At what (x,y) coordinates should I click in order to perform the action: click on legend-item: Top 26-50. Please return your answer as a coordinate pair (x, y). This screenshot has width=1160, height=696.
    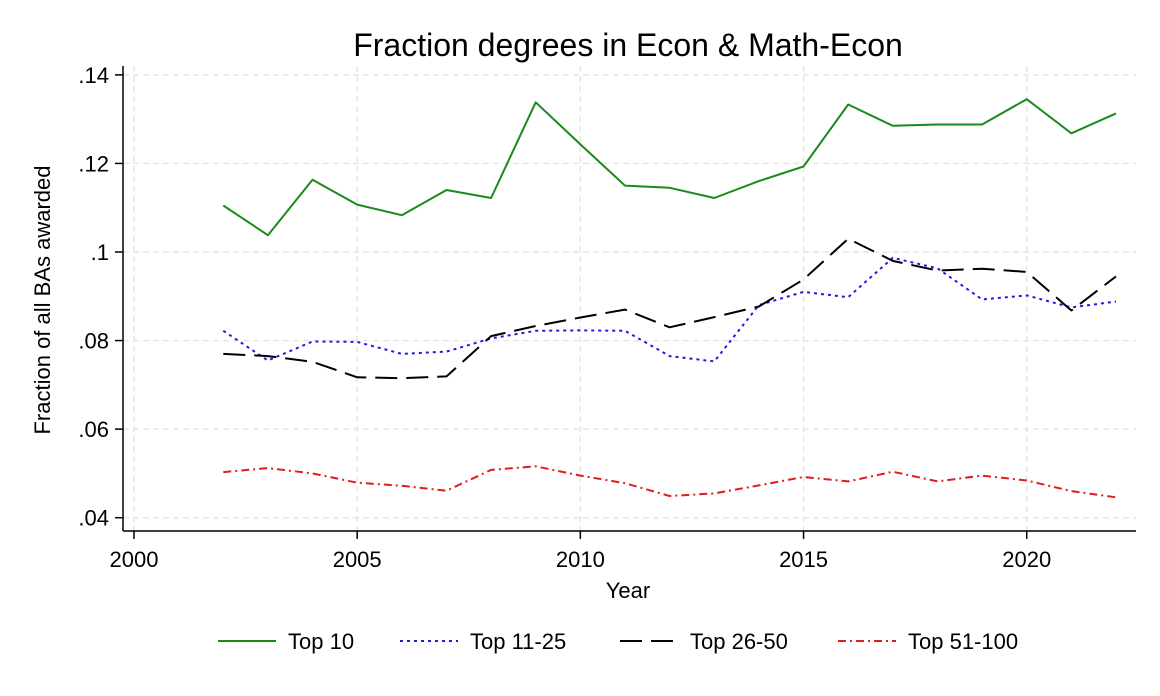
    Looking at the image, I should click on (704, 641).